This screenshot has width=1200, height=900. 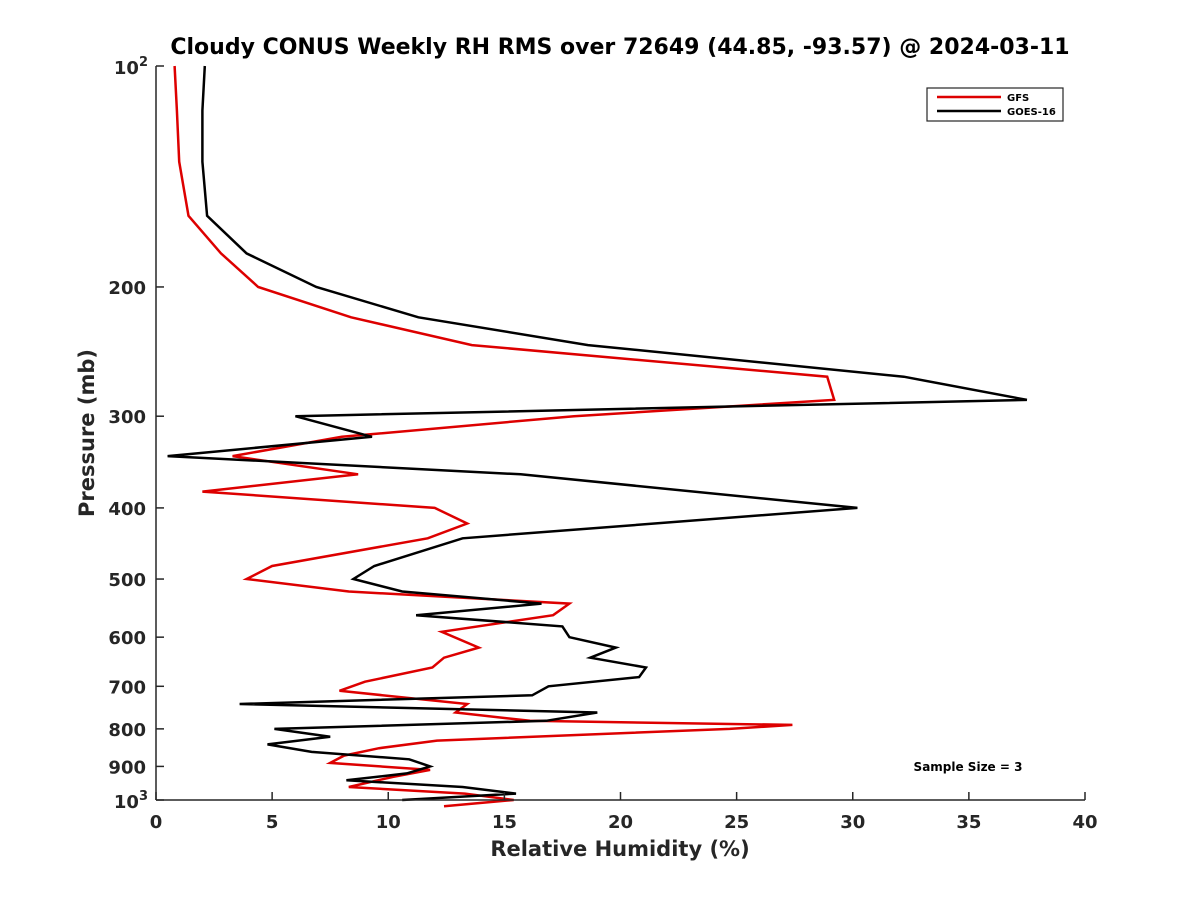 What do you see at coordinates (504, 822) in the screenshot?
I see `x-tick-label: 15` at bounding box center [504, 822].